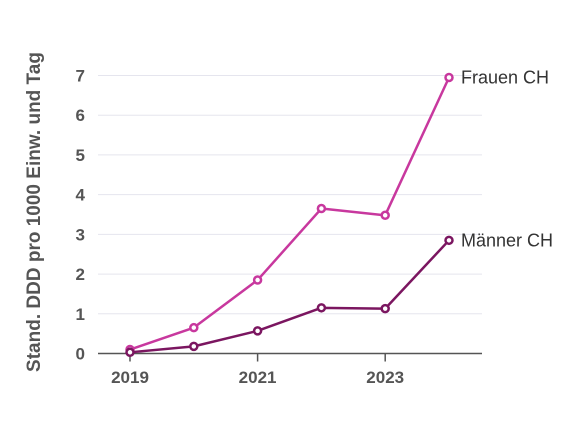 The width and height of the screenshot is (582, 428). Describe the element at coordinates (130, 377) in the screenshot. I see `x-tick-label: 2019` at that location.